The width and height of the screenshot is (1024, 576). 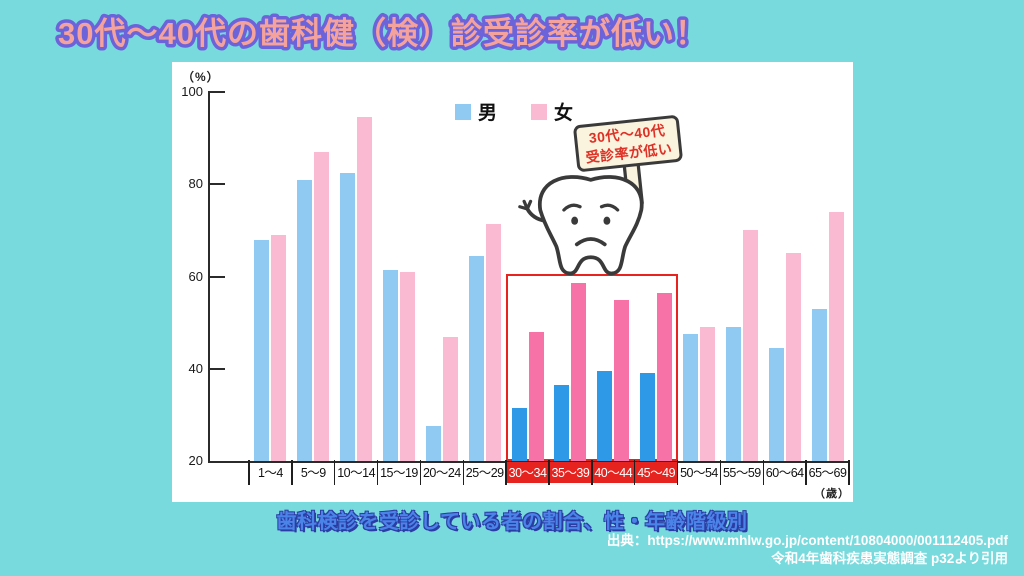 What do you see at coordinates (195, 276) in the screenshot?
I see `y-tick-label: 60` at bounding box center [195, 276].